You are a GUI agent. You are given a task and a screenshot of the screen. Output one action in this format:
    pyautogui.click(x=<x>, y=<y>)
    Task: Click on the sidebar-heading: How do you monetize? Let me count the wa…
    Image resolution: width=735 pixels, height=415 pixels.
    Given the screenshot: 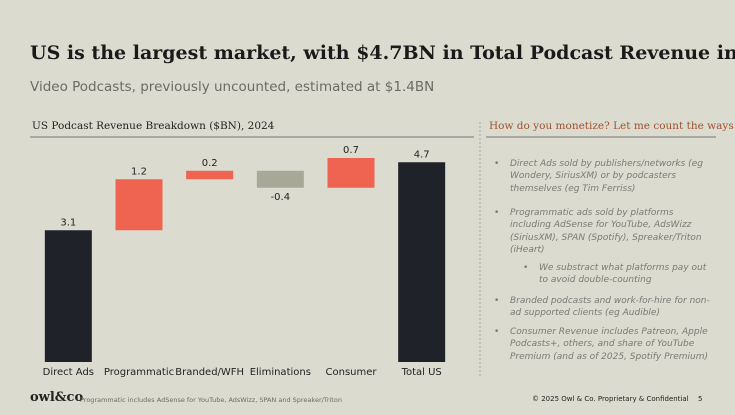 What is the action you would take?
    pyautogui.click(x=611, y=126)
    